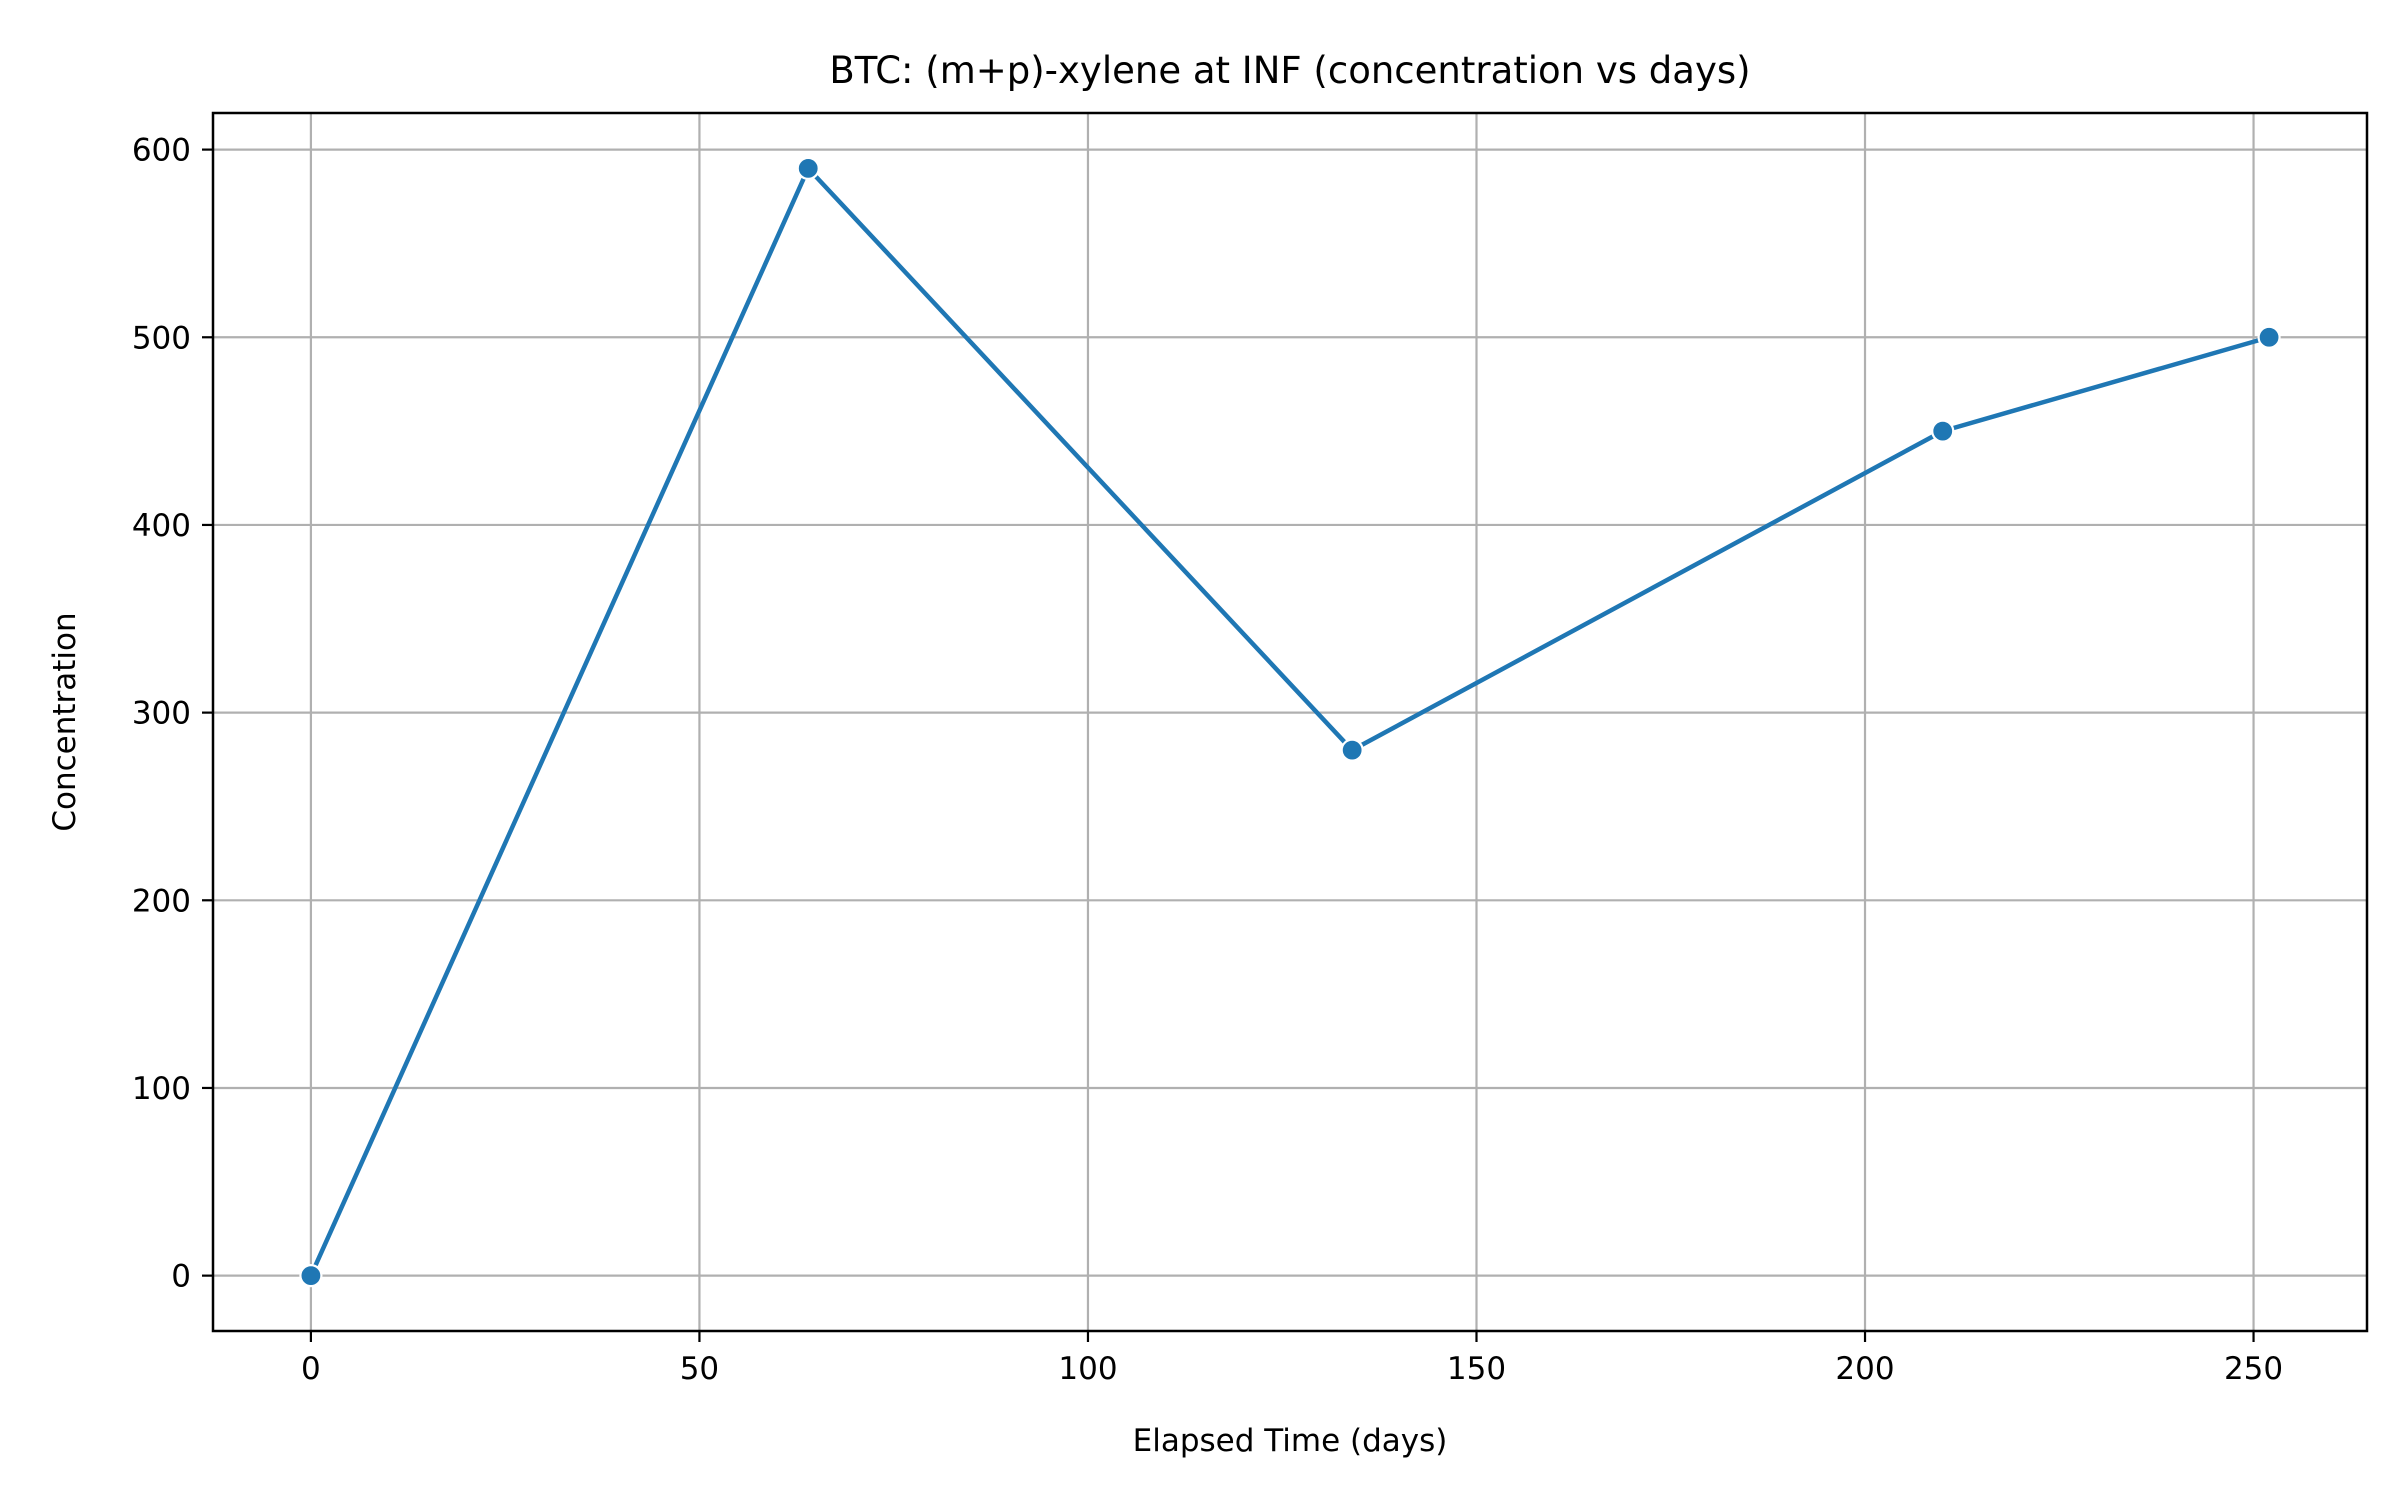  Describe the element at coordinates (699, 1369) in the screenshot. I see `x-tick-label: 50` at that location.